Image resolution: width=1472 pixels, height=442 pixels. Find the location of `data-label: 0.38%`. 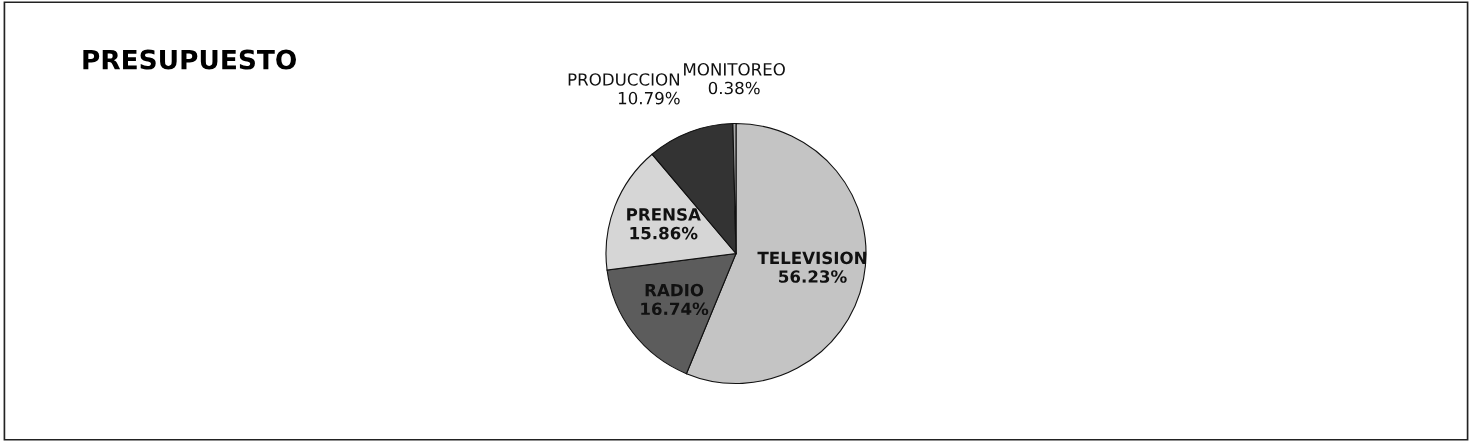

data-label: 0.38% is located at coordinates (734, 88).